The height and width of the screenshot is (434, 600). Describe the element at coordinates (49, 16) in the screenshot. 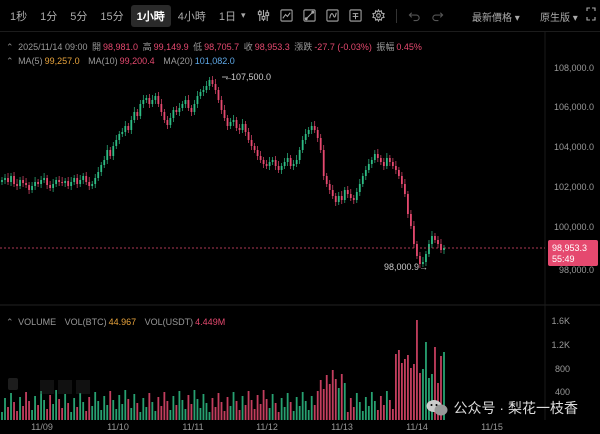

I see `timeframe-1m: 1分` at that location.